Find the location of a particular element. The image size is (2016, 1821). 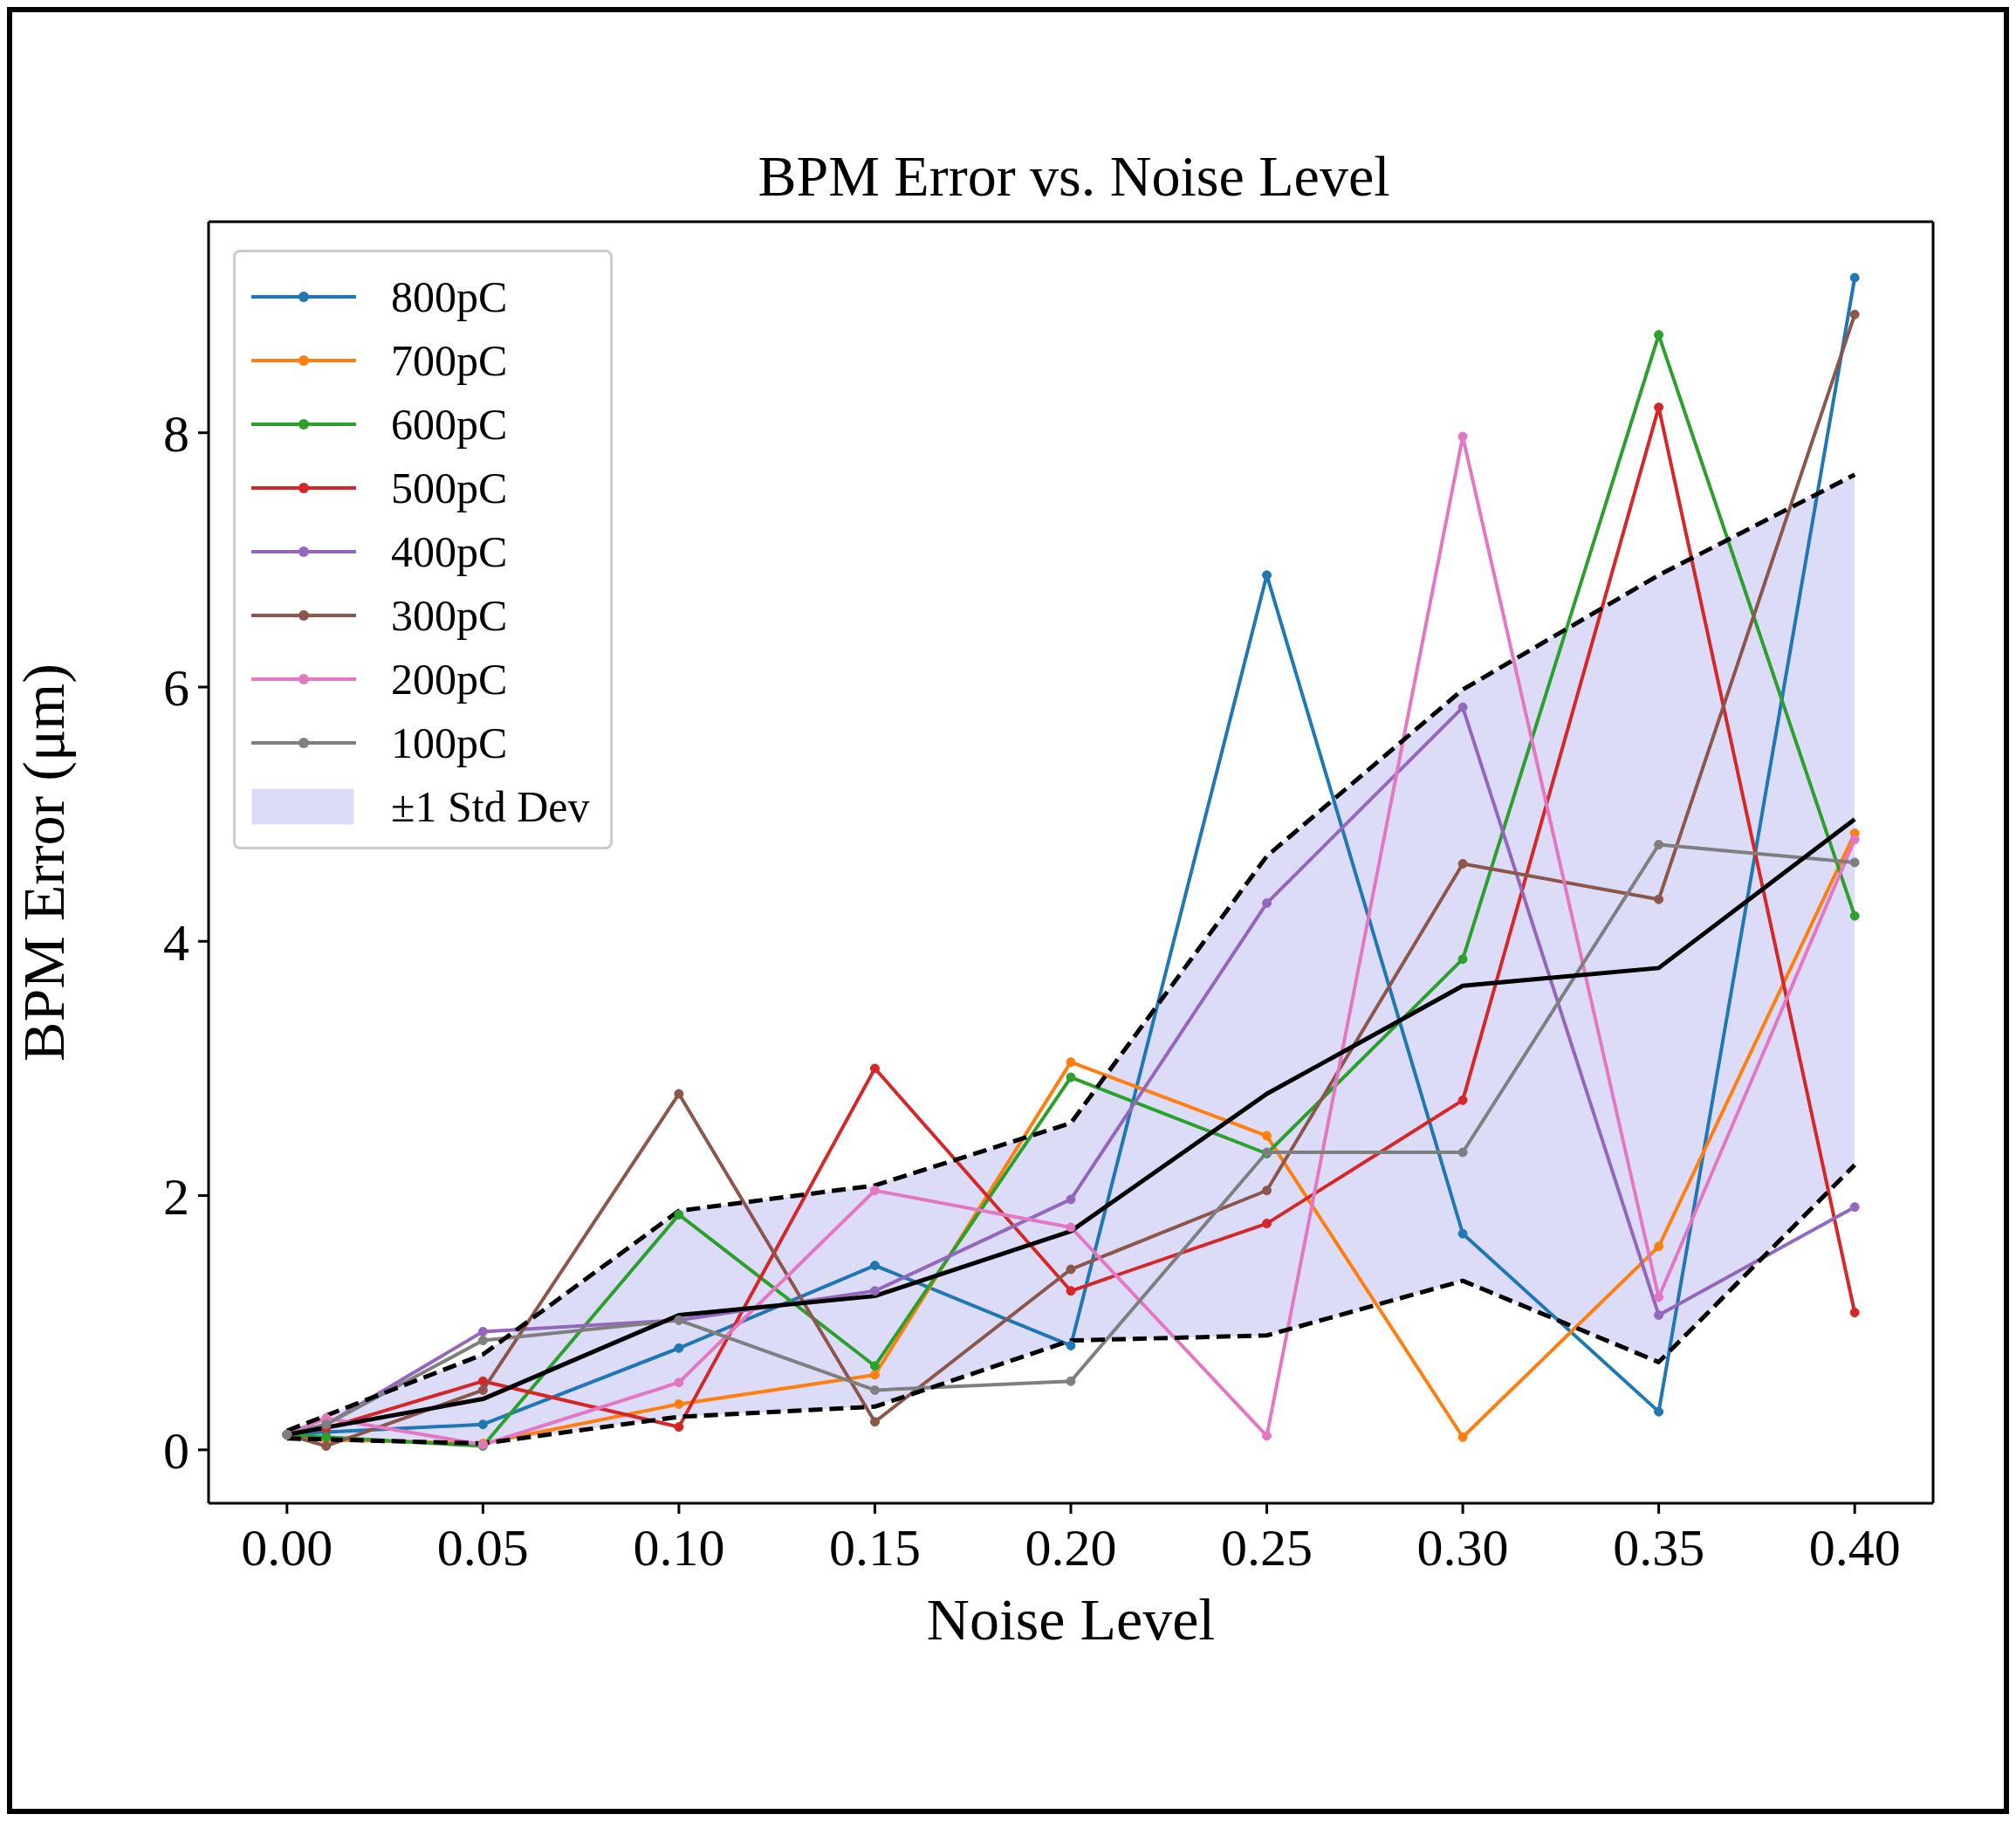

legend-label: 300pC is located at coordinates (449, 615).